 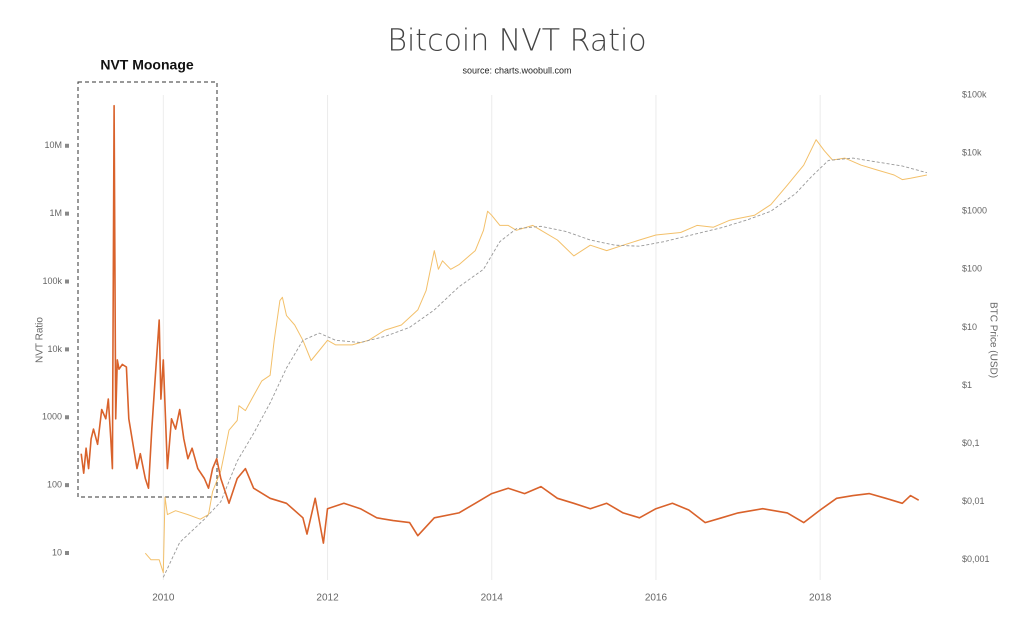 What do you see at coordinates (52, 281) in the screenshot?
I see `y-tick-label: 100k` at bounding box center [52, 281].